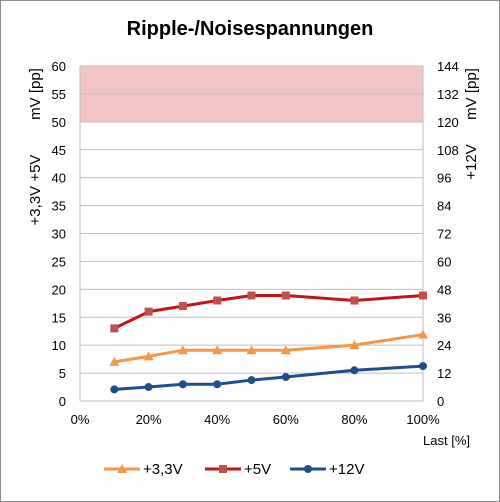 Image resolution: width=500 pixels, height=502 pixels. I want to click on x-tick-label: 60%, so click(286, 419).